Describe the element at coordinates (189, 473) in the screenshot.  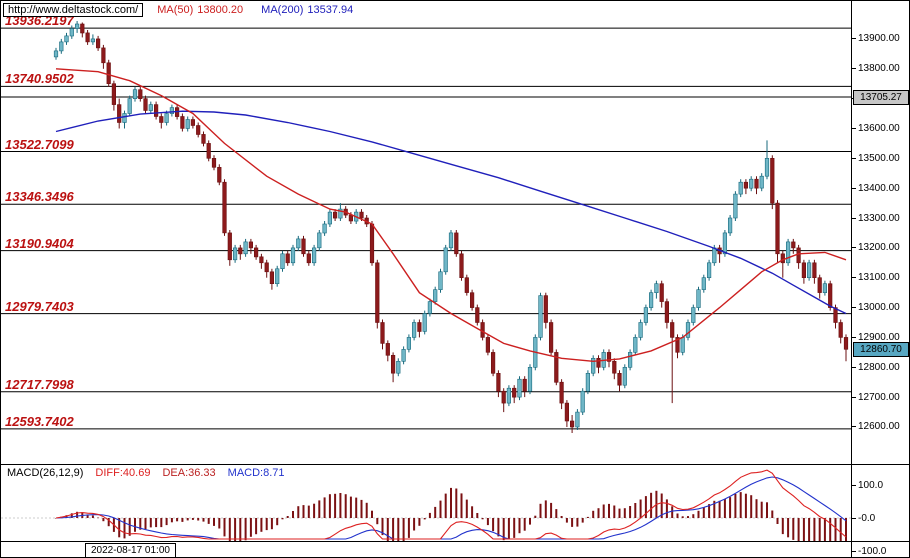
I see `macd-dea-value: DEA:36.33` at that location.